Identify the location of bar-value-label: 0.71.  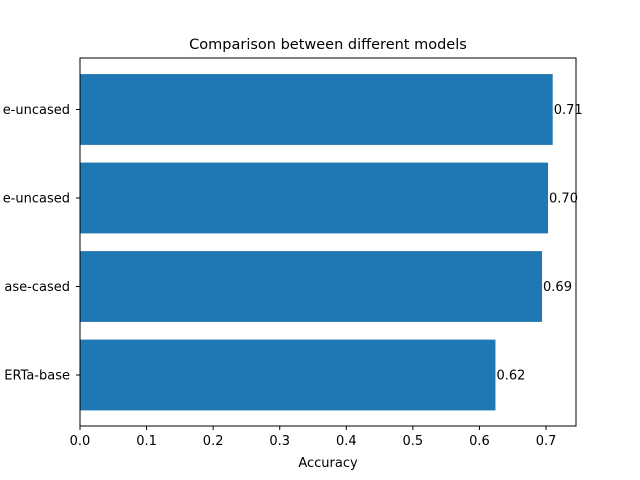
(568, 110).